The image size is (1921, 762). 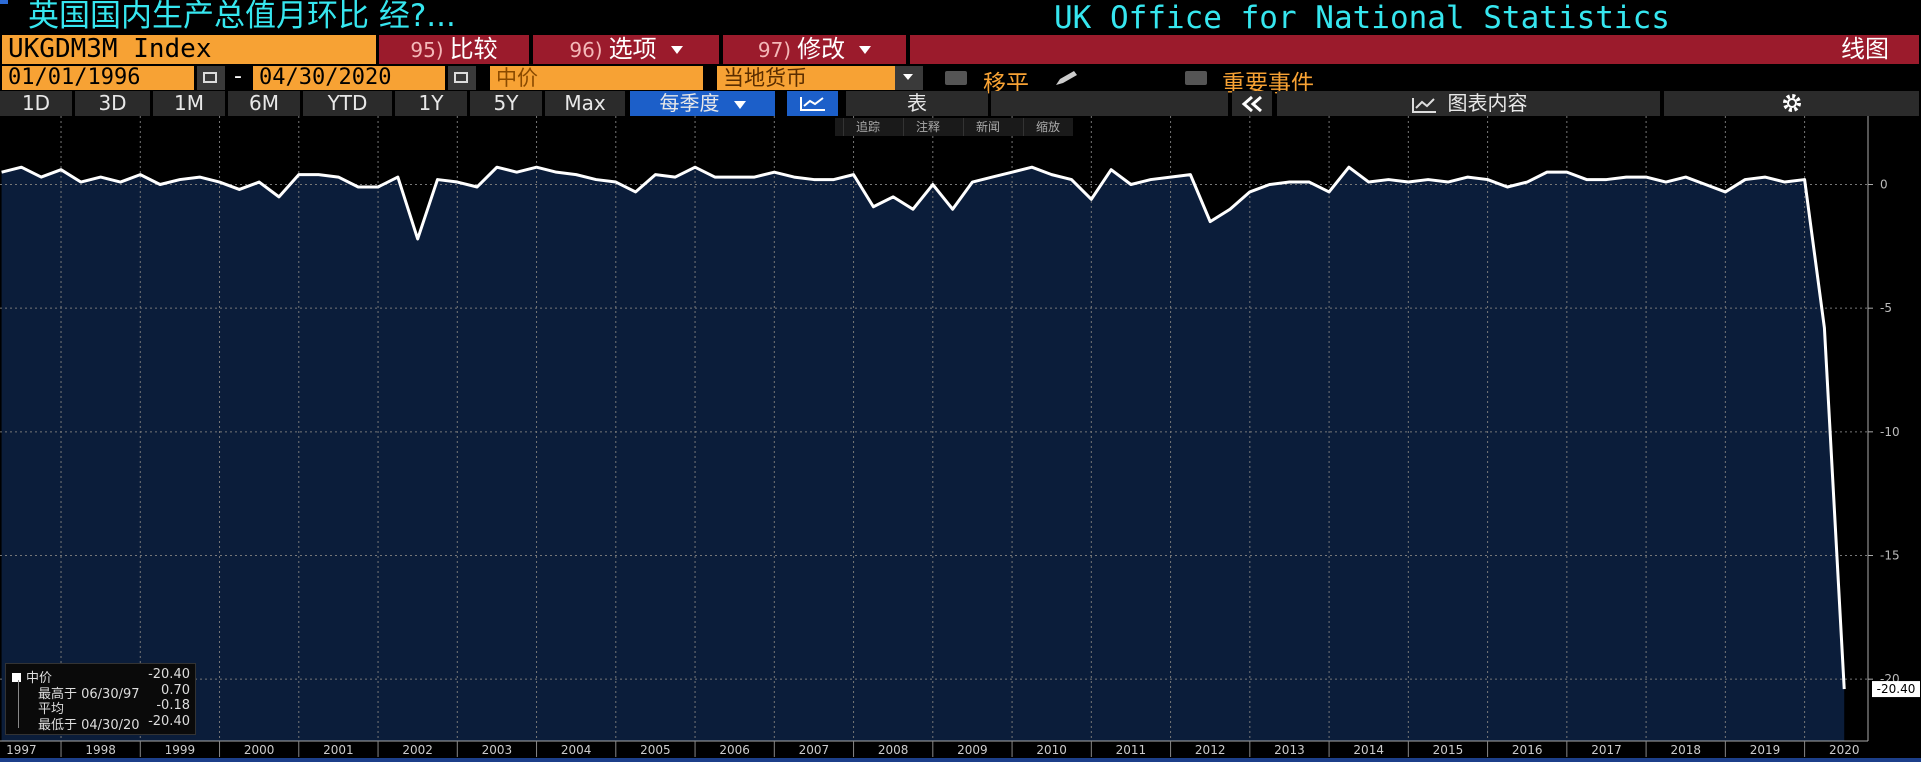 What do you see at coordinates (259, 750) in the screenshot?
I see `x-tick-label: 2000` at bounding box center [259, 750].